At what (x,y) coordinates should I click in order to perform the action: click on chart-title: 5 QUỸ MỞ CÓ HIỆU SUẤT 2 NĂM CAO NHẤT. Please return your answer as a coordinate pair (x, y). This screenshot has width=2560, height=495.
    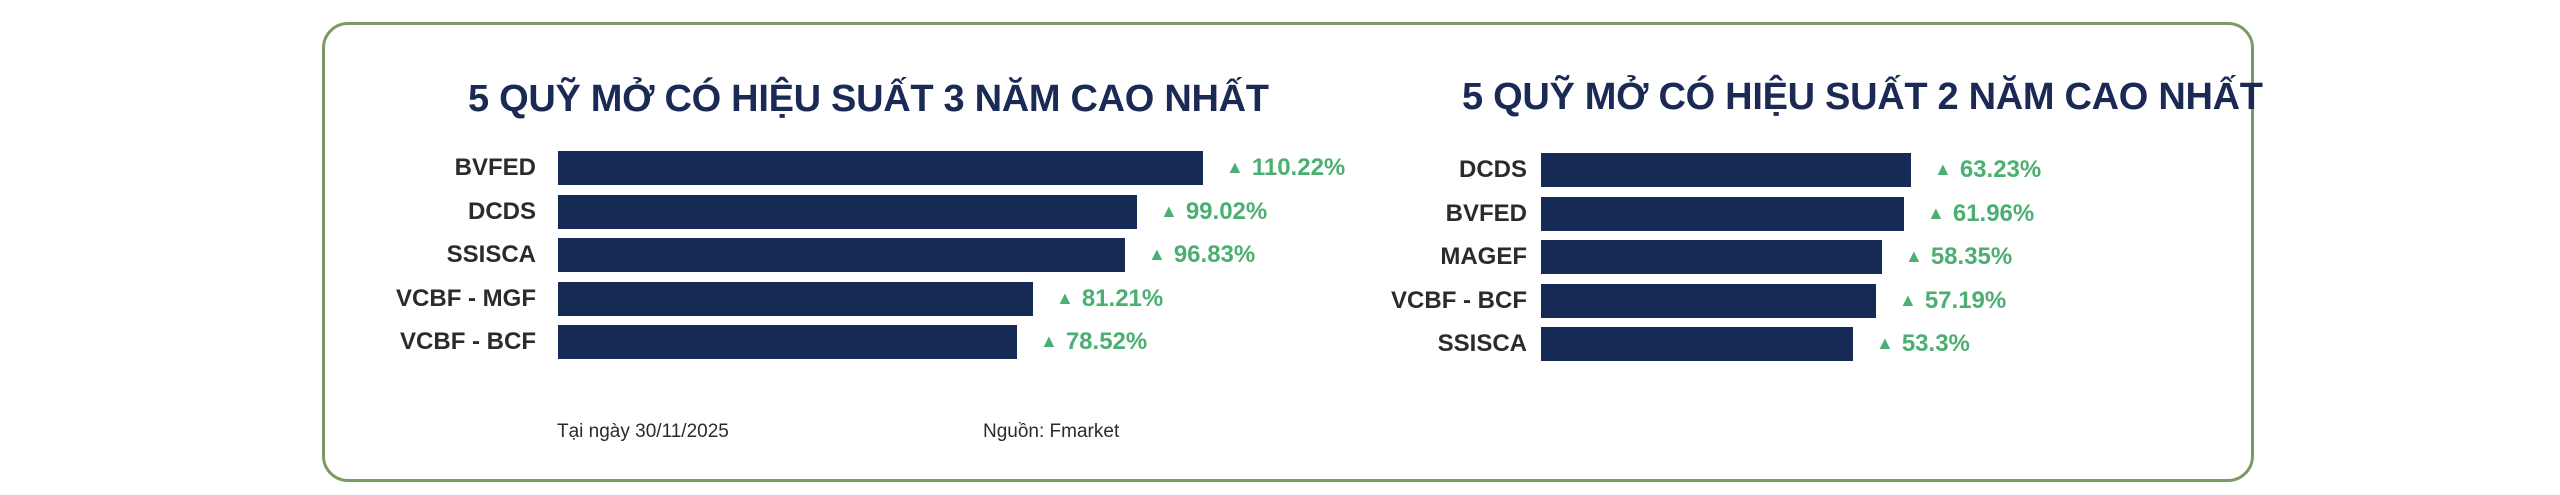
    Looking at the image, I should click on (1862, 97).